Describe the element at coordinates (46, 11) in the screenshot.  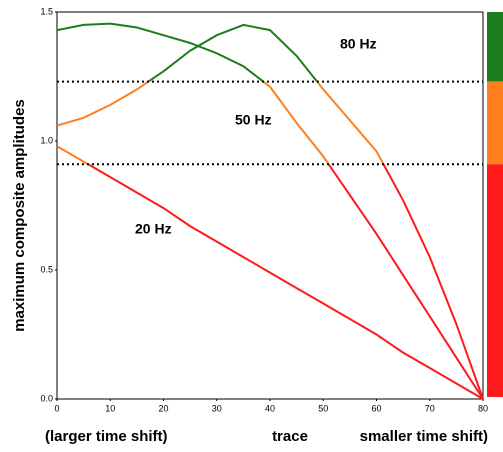
I see `y-tick-label: 1.5` at that location.